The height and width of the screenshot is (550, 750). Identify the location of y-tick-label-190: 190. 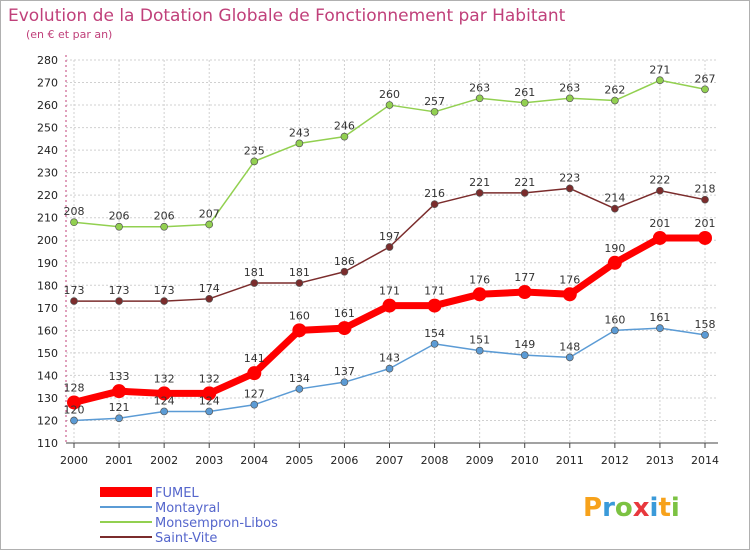
(47, 263).